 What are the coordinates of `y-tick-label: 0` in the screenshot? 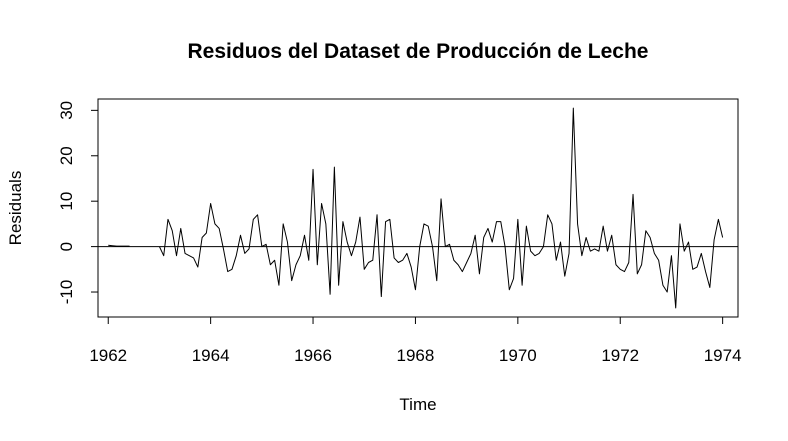 It's located at (66, 246).